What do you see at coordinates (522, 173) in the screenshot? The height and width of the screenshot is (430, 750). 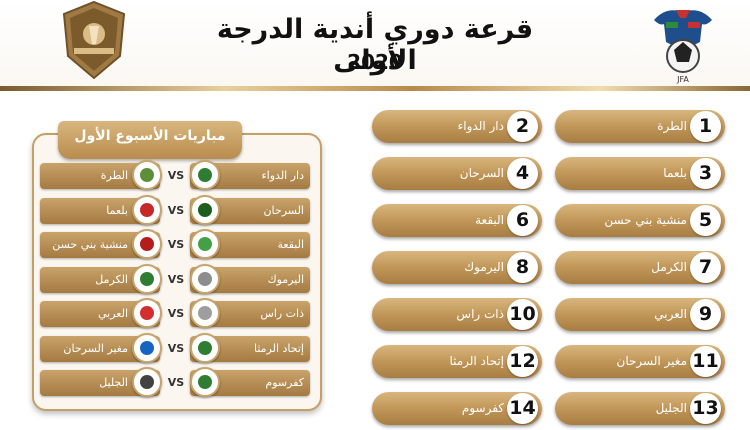 I see `draw-number: 4` at bounding box center [522, 173].